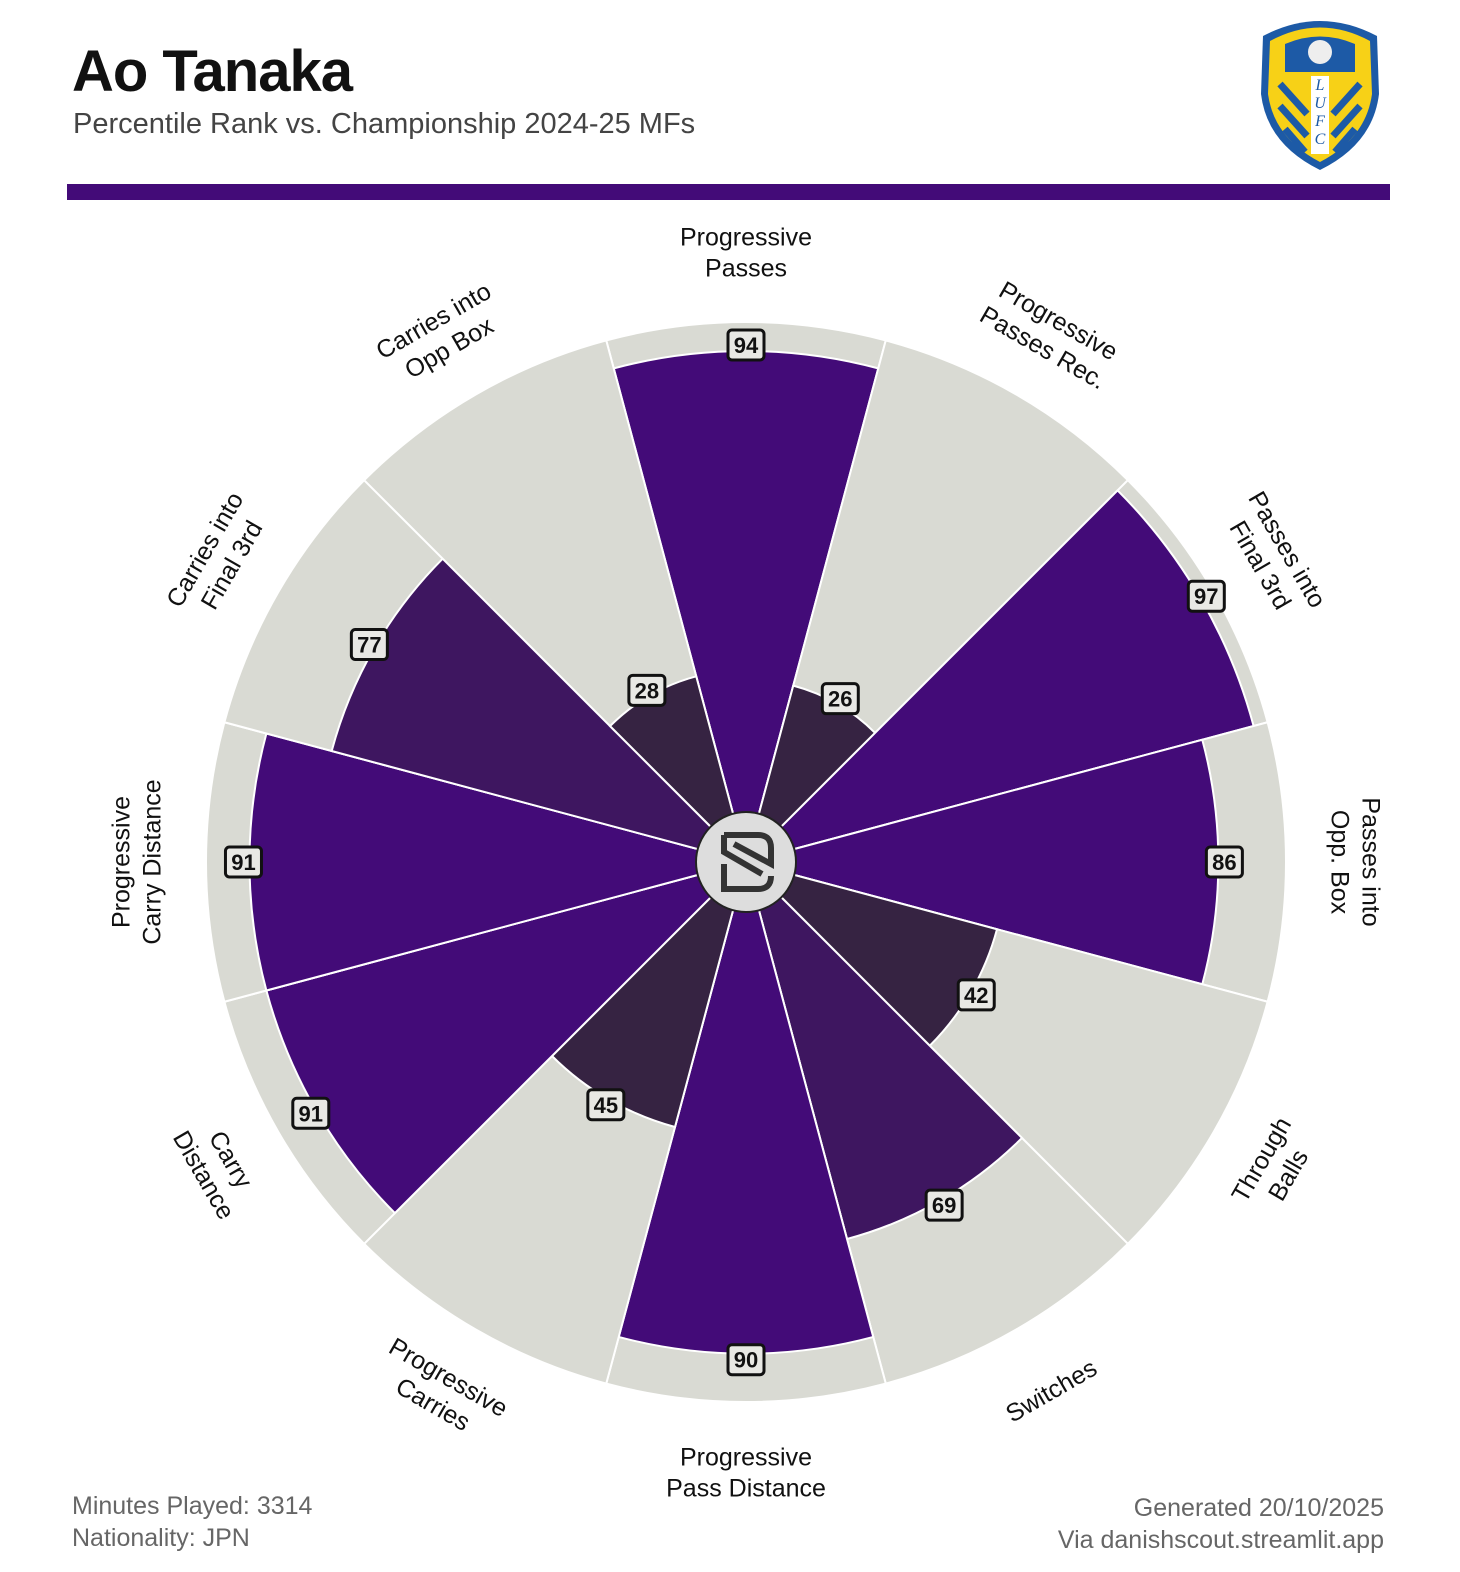  Describe the element at coordinates (746, 253) in the screenshot. I see `category-label: Progressive Passes` at that location.